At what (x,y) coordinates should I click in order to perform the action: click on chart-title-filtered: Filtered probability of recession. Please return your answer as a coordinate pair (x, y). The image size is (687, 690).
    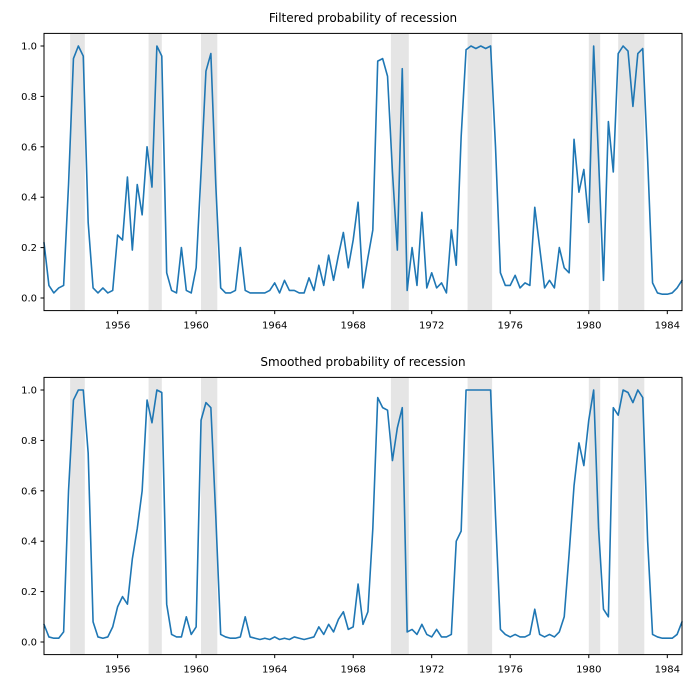
    Looking at the image, I should click on (363, 18).